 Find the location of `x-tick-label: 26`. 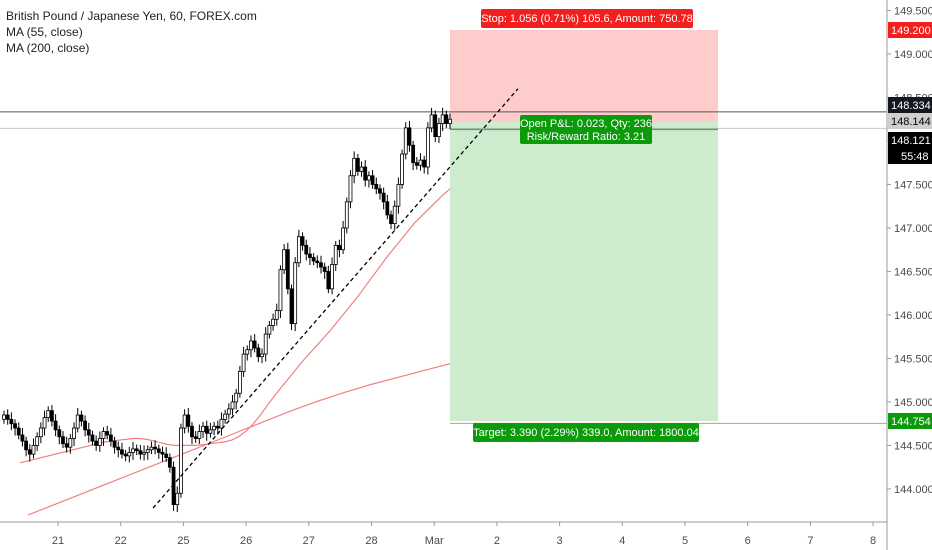

x-tick-label: 26 is located at coordinates (246, 541).